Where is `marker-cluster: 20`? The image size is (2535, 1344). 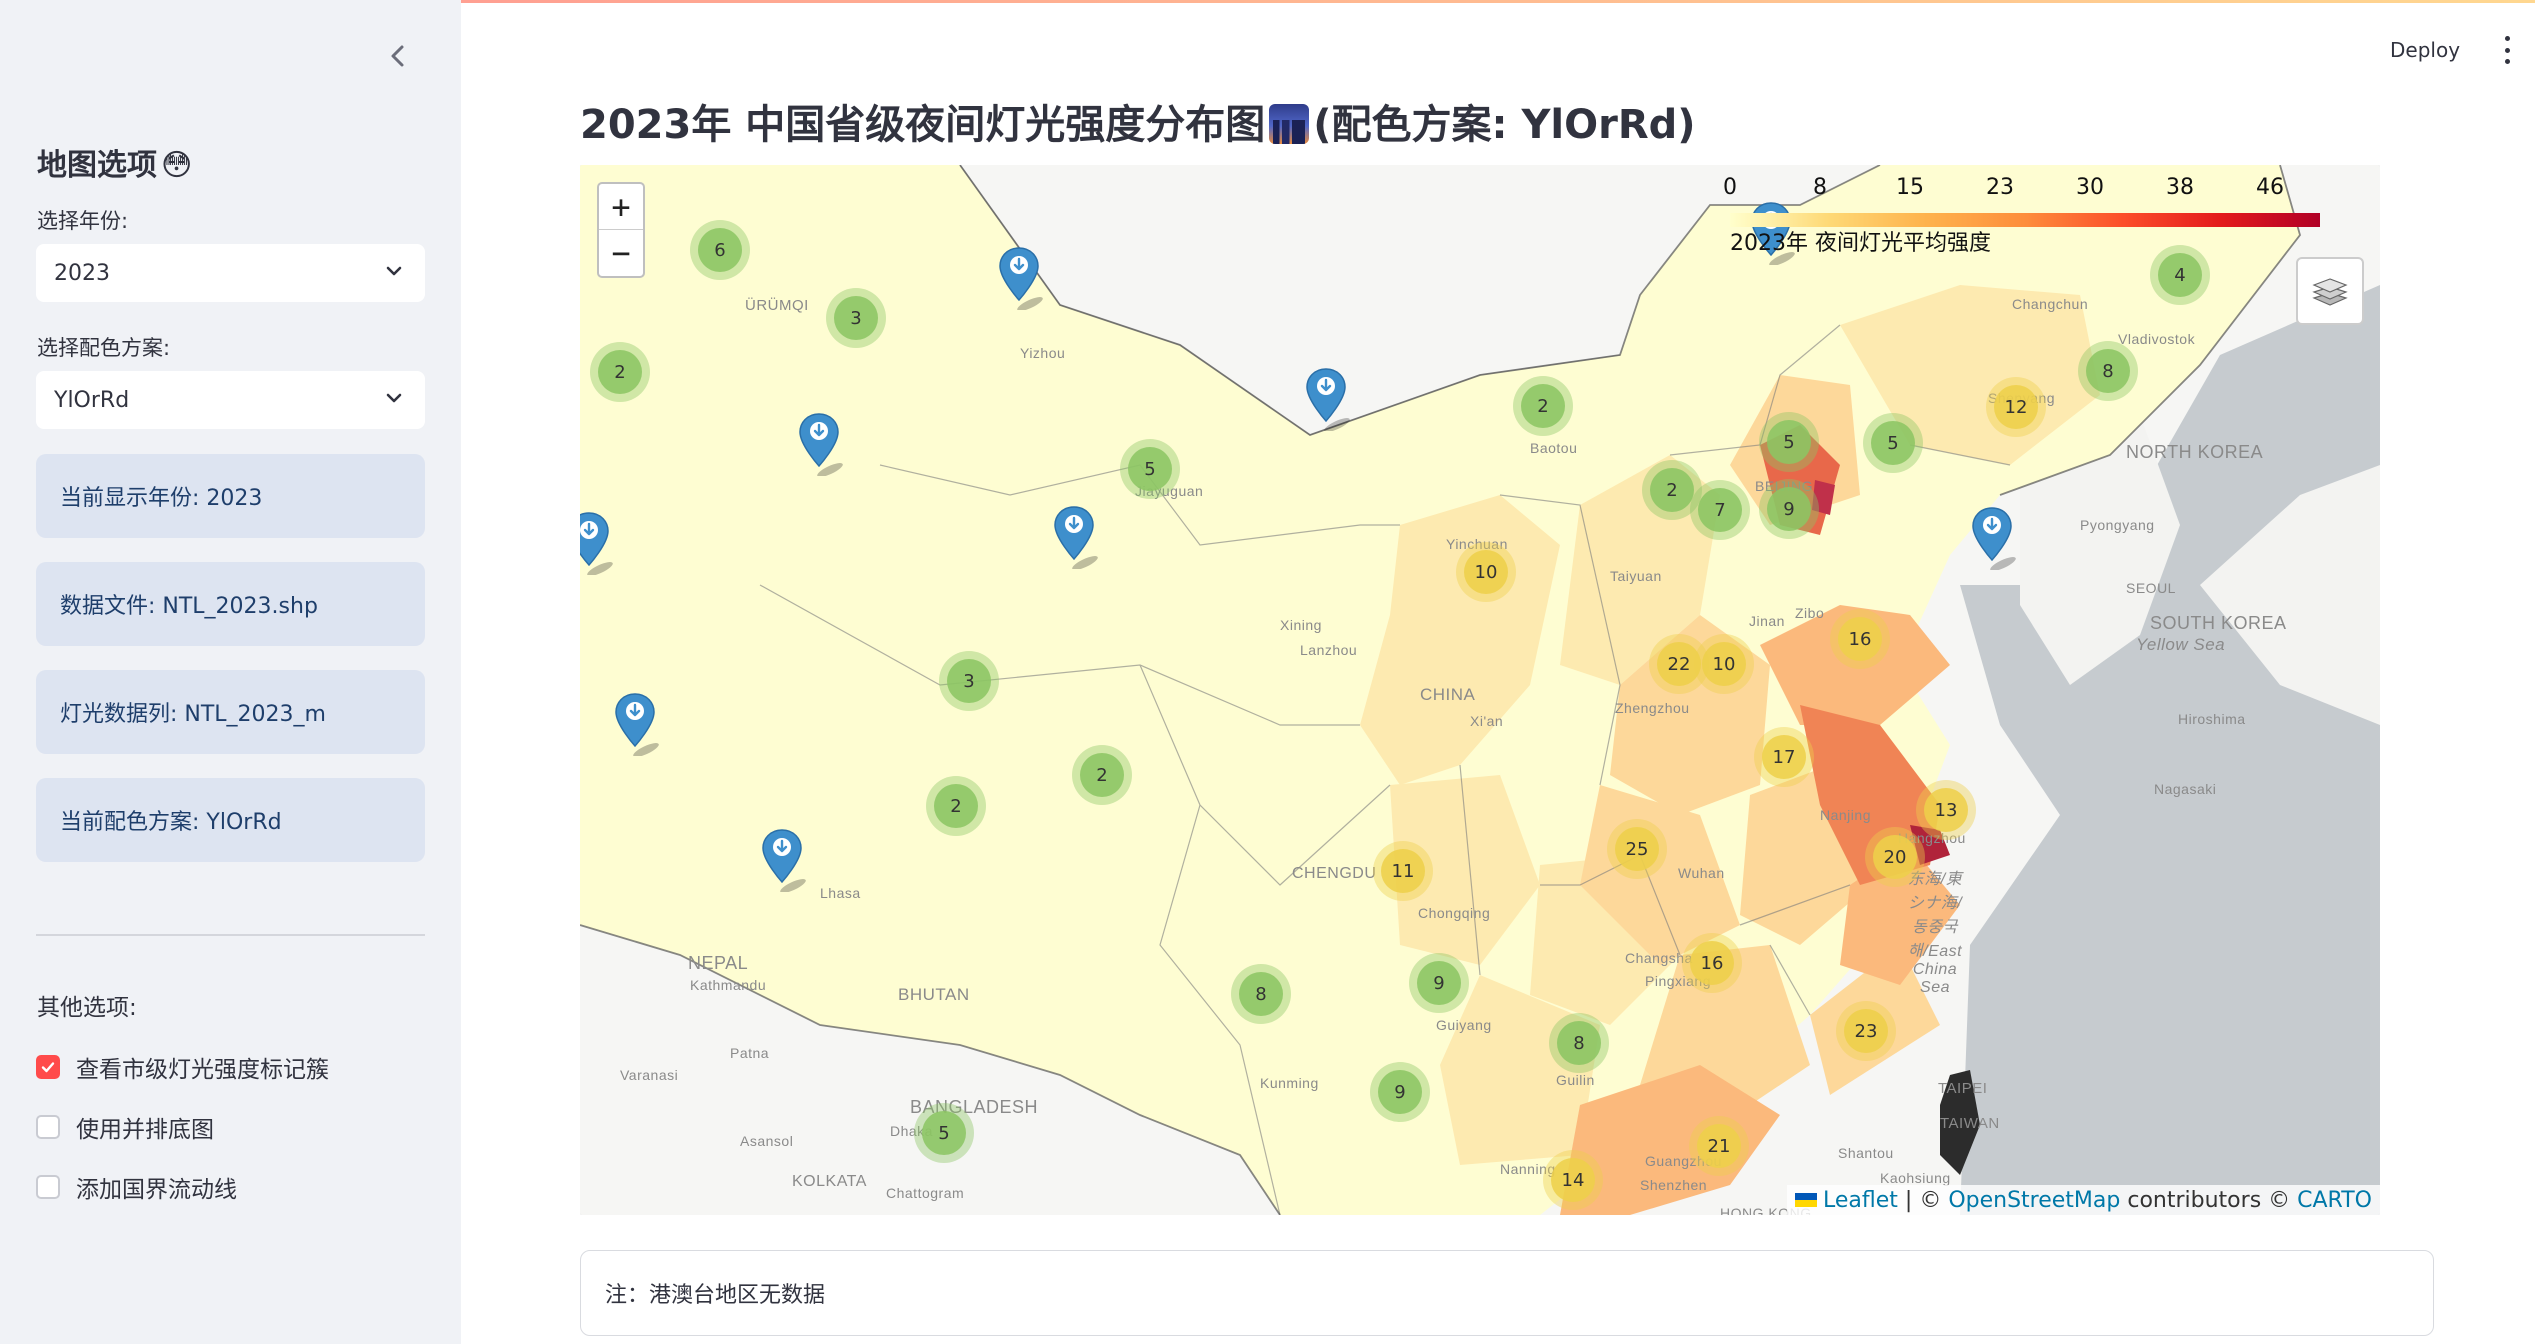
marker-cluster: 20 is located at coordinates (1895, 857).